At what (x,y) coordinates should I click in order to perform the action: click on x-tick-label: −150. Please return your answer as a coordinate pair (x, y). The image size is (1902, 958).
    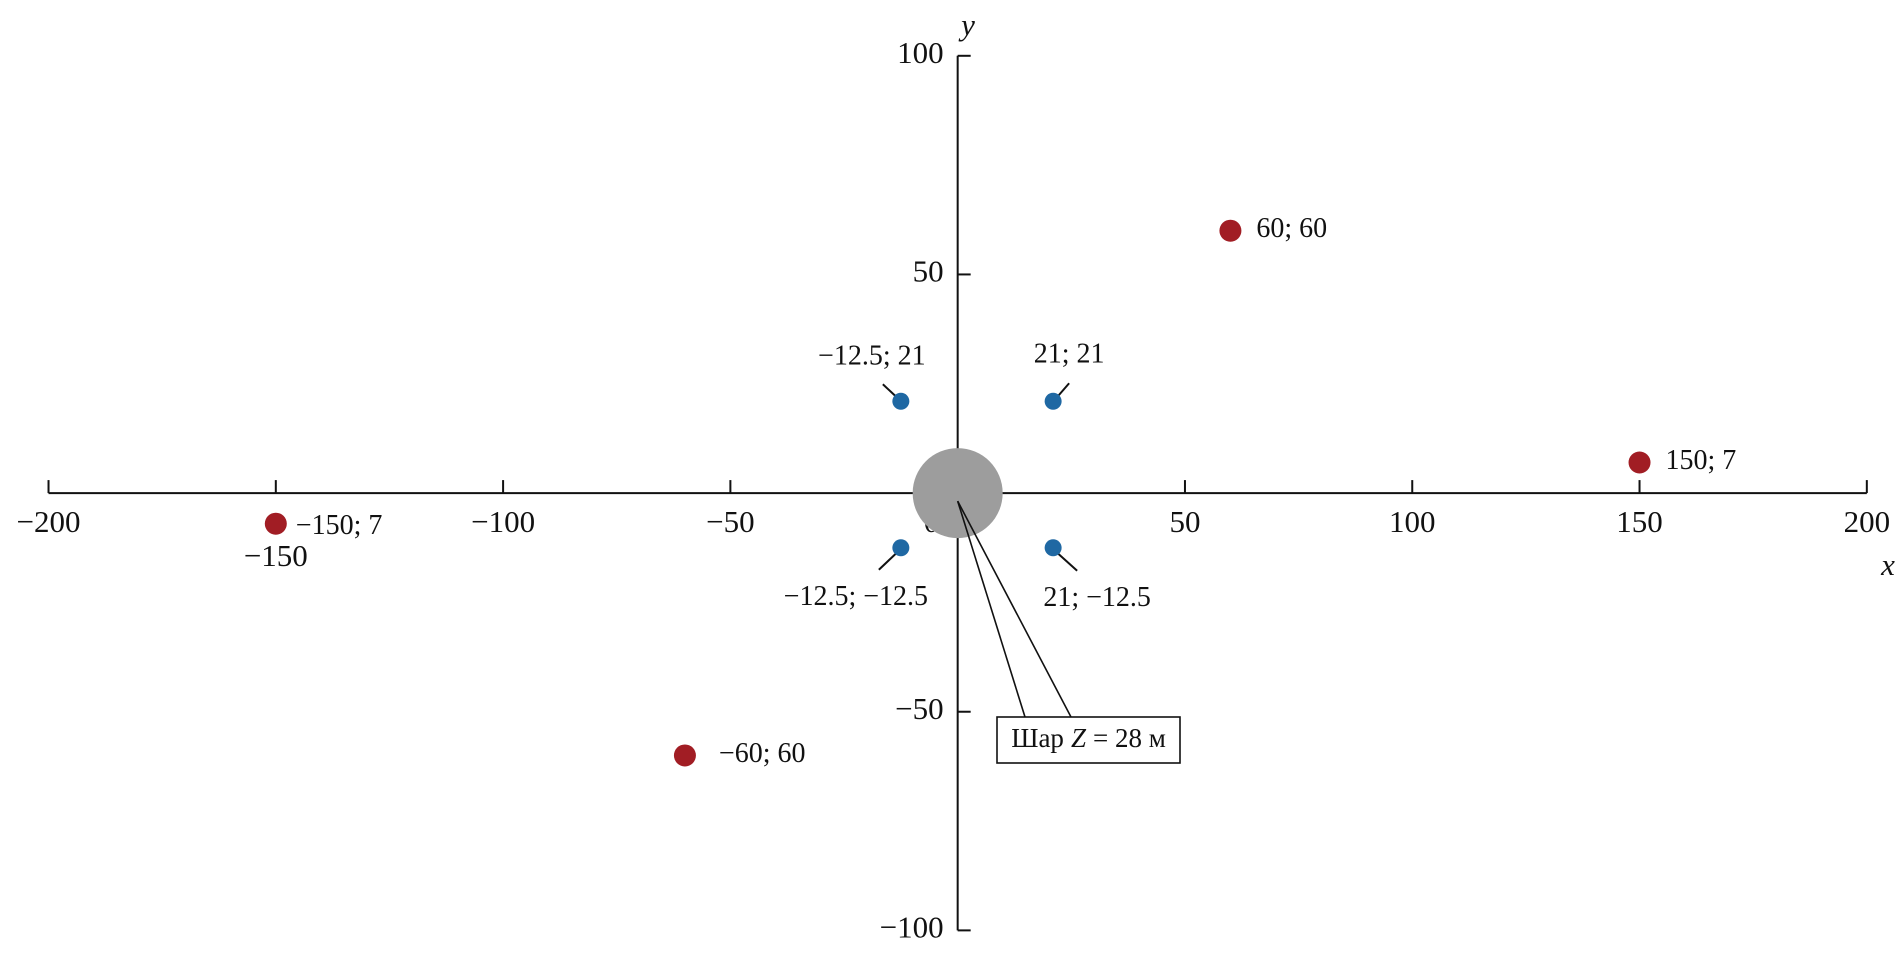
    Looking at the image, I should click on (276, 555).